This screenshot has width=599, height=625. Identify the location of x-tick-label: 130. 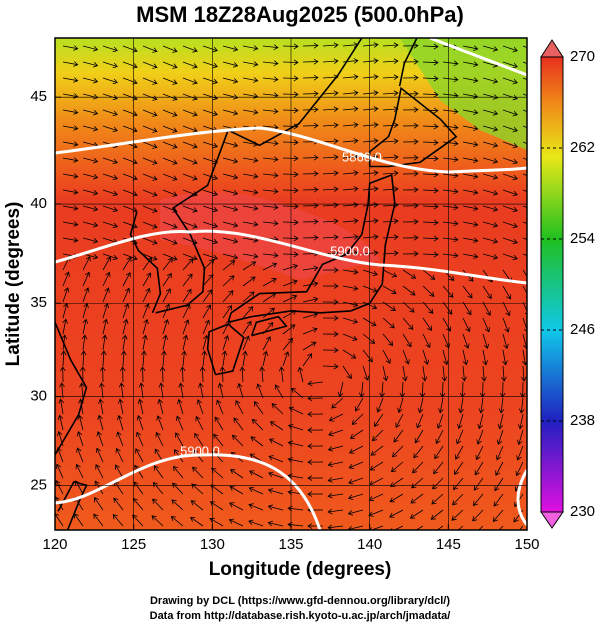
(212, 544).